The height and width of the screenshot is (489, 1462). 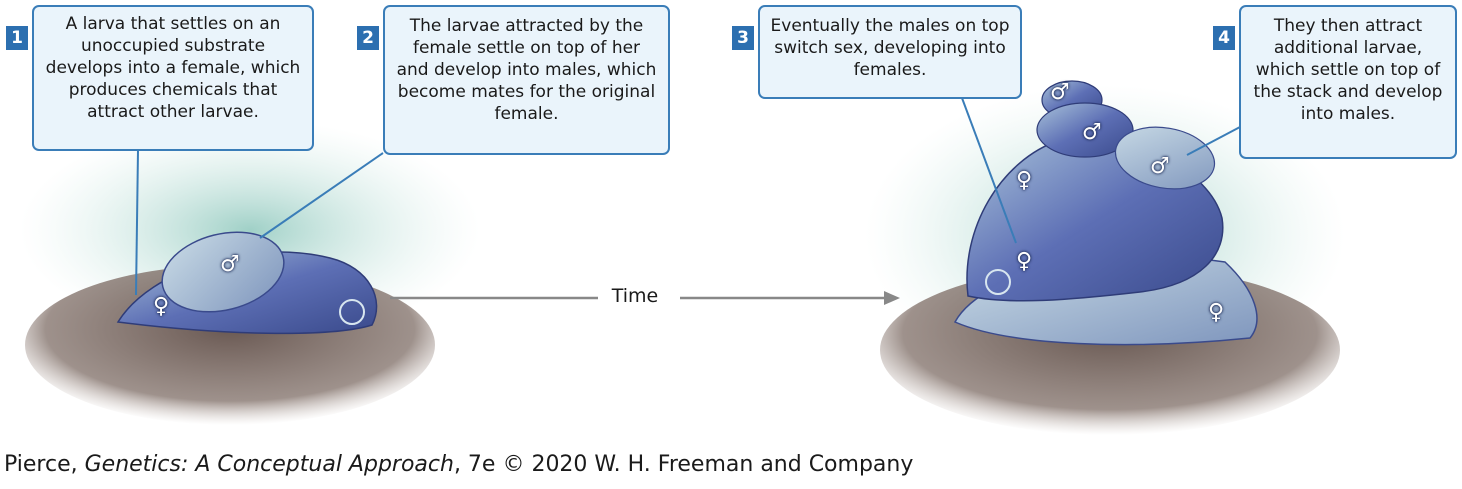 What do you see at coordinates (1224, 38) in the screenshot?
I see `step-badge-4: 4` at bounding box center [1224, 38].